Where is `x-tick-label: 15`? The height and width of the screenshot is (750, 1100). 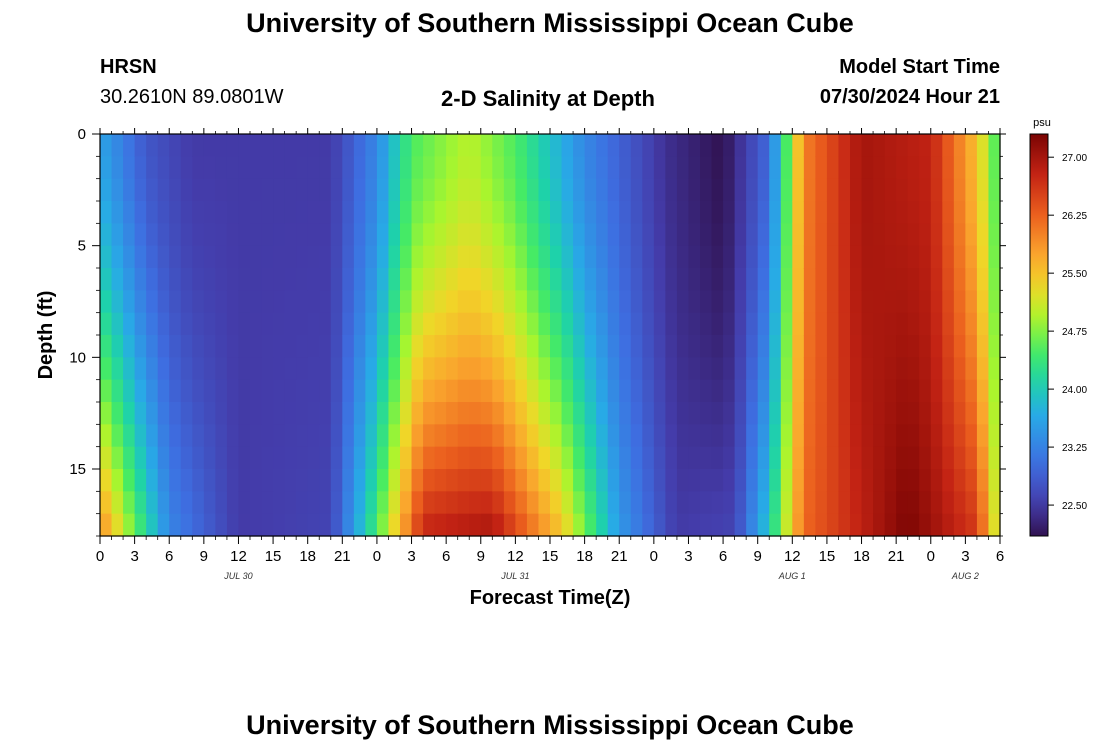 x-tick-label: 15 is located at coordinates (827, 556).